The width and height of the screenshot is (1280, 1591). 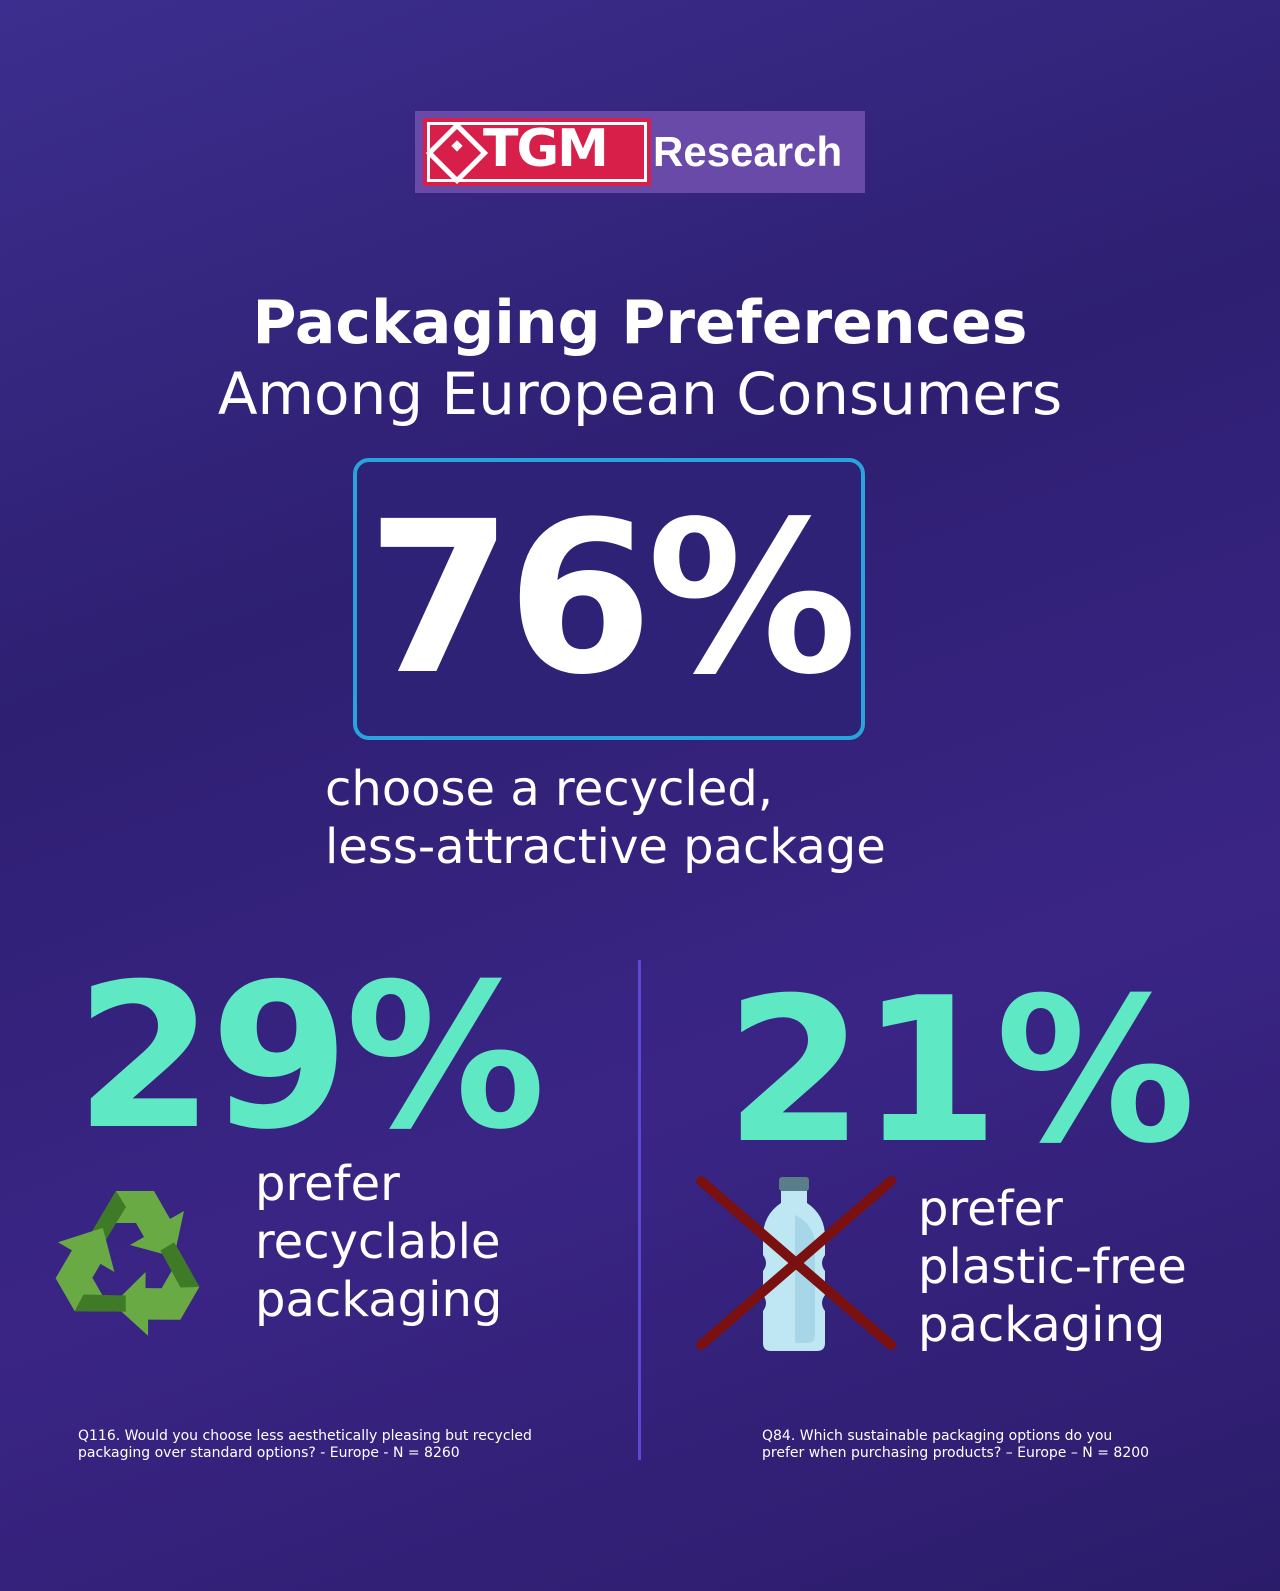 I want to click on cross-icon, so click(x=796, y=1263).